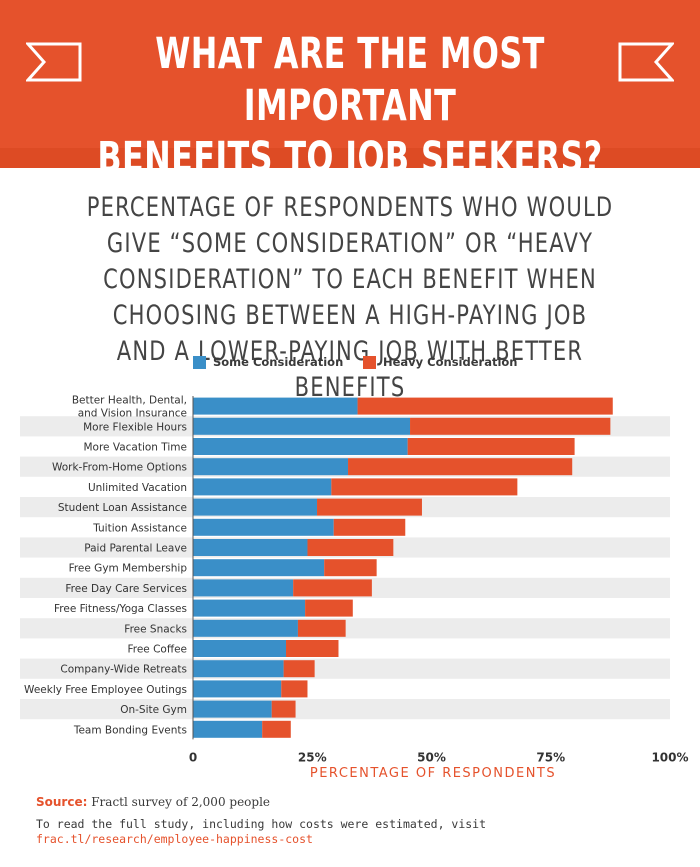 Image resolution: width=700 pixels, height=867 pixels. I want to click on source-text: Fractl survey of 2,000 people, so click(181, 802).